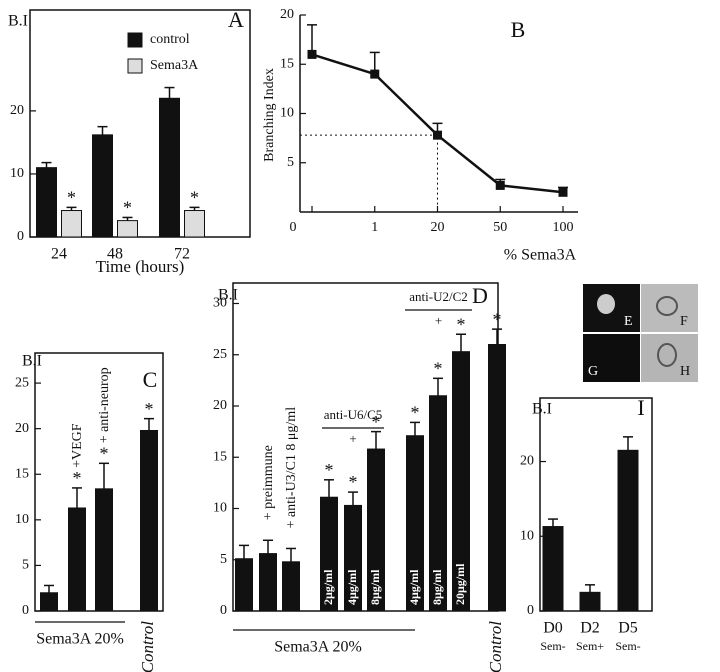 The width and height of the screenshot is (720, 672). I want to click on bar-label: 20μg/ml, so click(460, 584).